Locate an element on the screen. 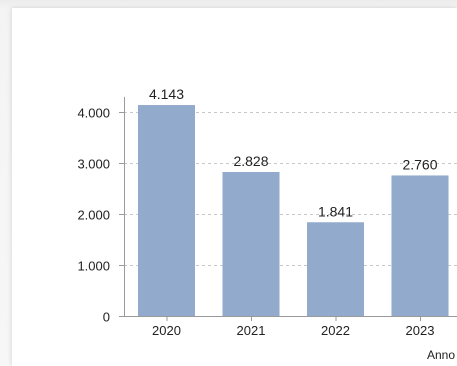 The image size is (457, 366). bar-2021 is located at coordinates (251, 243).